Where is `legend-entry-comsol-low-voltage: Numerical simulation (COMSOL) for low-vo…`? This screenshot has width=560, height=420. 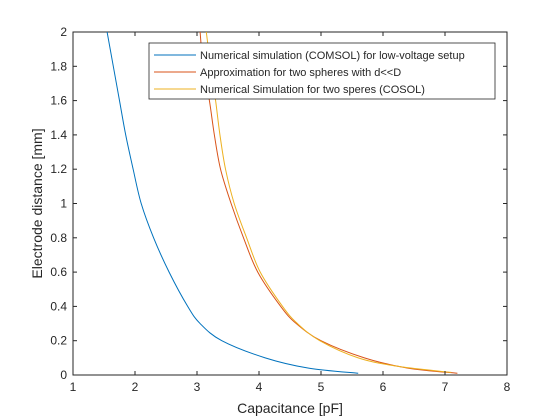 legend-entry-comsol-low-voltage: Numerical simulation (COMSOL) for low-vo… is located at coordinates (332, 56).